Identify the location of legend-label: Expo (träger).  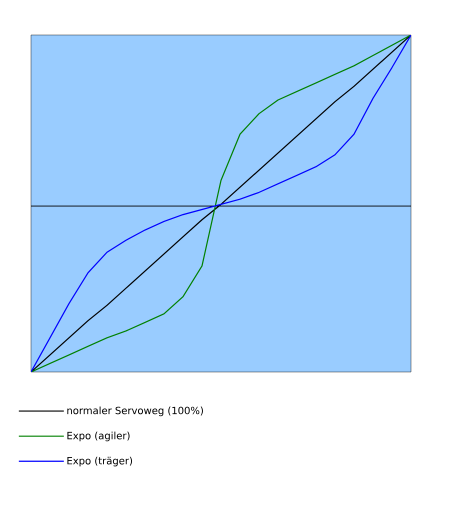
(99, 461).